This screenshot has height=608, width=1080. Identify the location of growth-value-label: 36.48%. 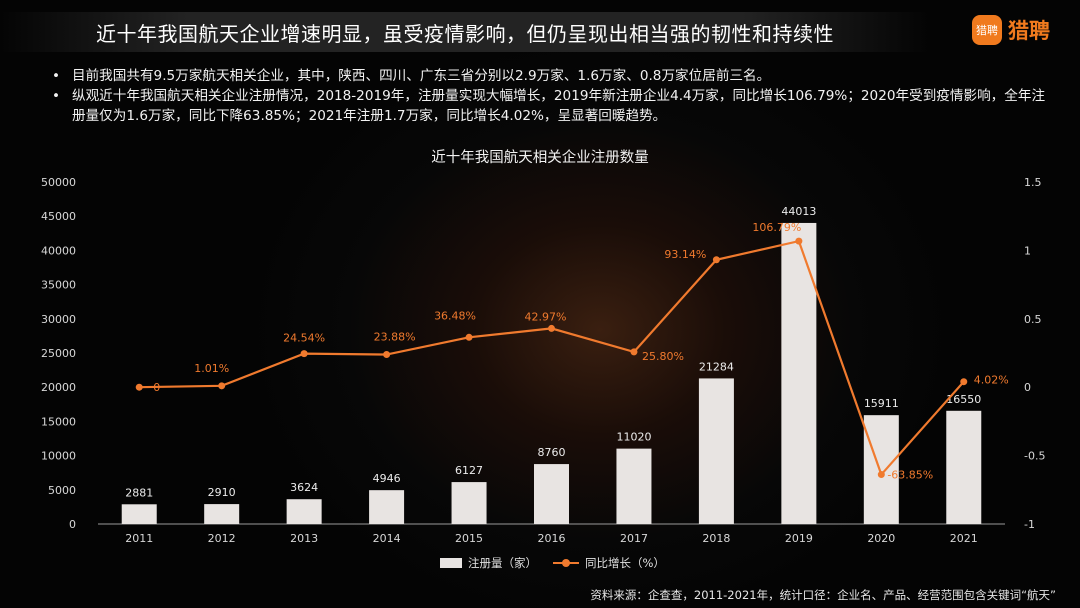
(455, 315).